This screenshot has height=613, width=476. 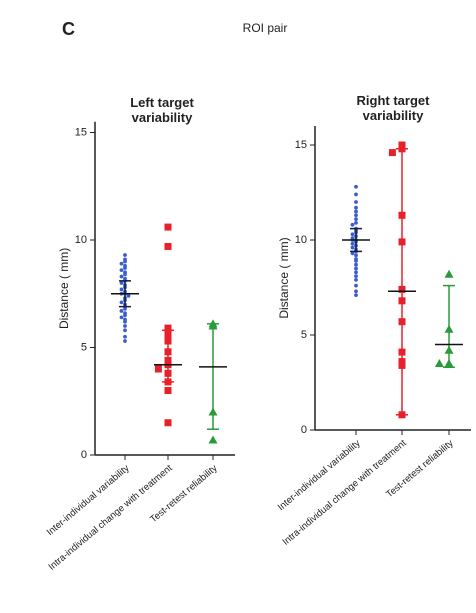 I want to click on chart-title: Left target variability, so click(x=162, y=110).